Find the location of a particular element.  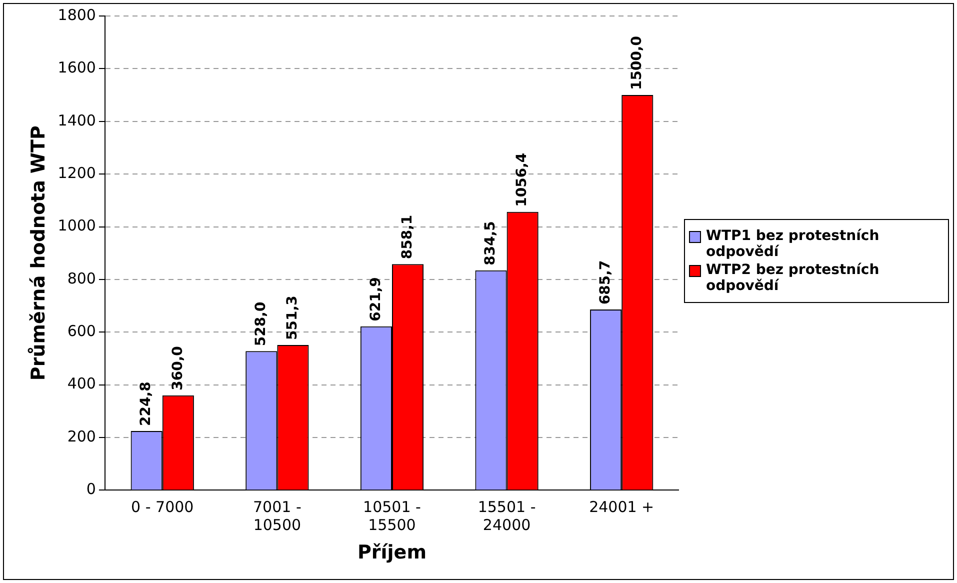

x-axis-title: Příjem is located at coordinates (391, 553).